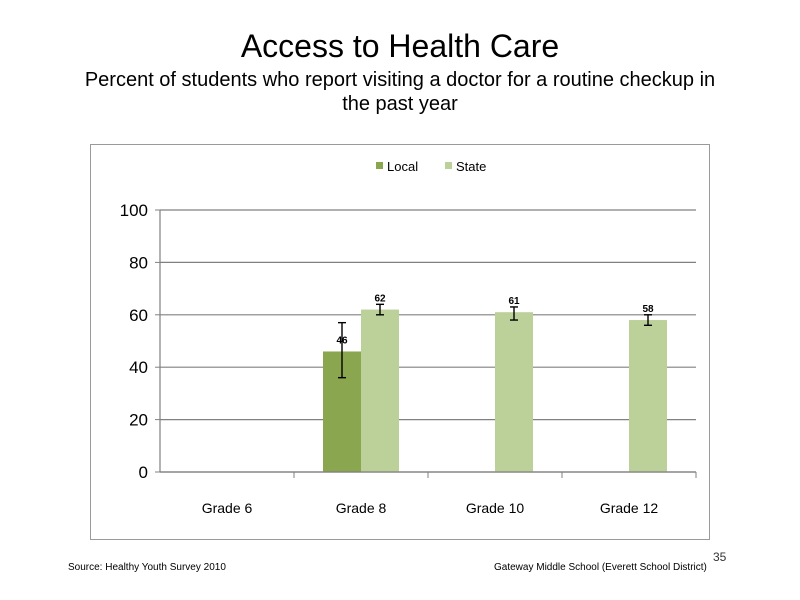  I want to click on data-label: 62, so click(380, 299).